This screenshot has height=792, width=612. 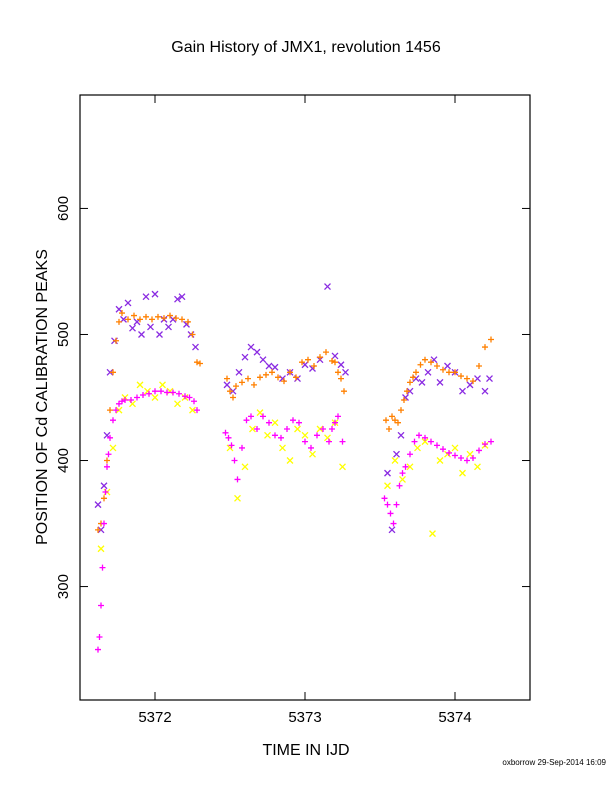 I want to click on y-axis-label: POSITION OF Cd CALIBRATION PEAKS, so click(x=42, y=397).